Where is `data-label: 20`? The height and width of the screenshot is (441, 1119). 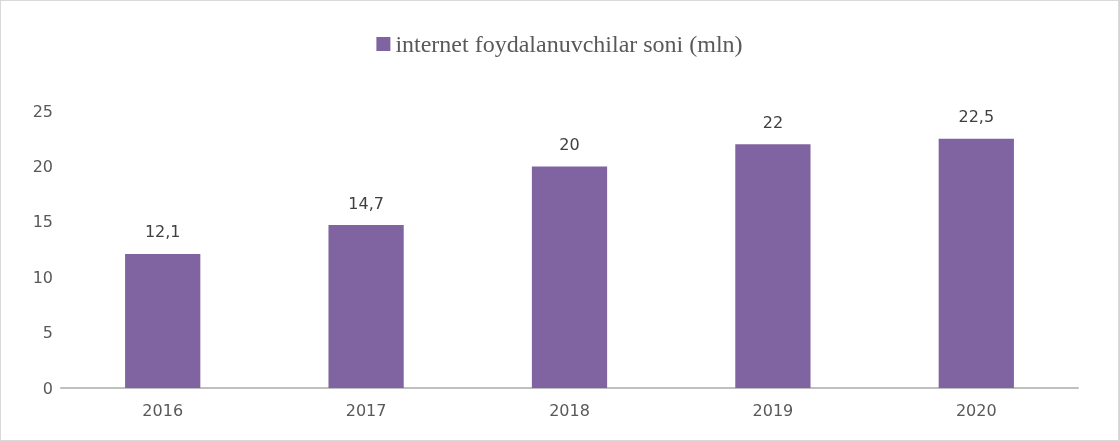
data-label: 20 is located at coordinates (569, 144).